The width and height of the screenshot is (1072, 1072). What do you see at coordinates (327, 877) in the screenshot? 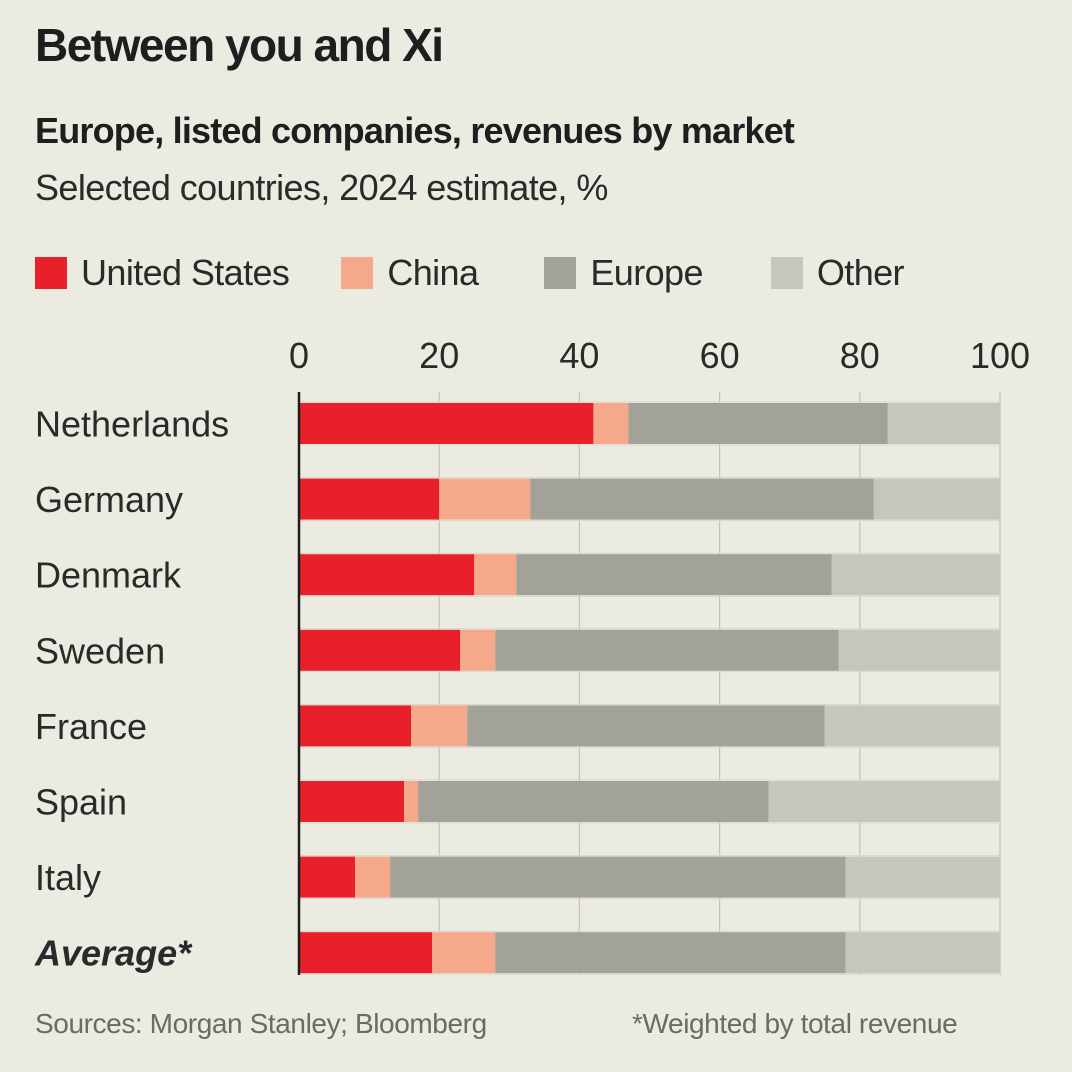
I see `bar-italy-united-states` at bounding box center [327, 877].